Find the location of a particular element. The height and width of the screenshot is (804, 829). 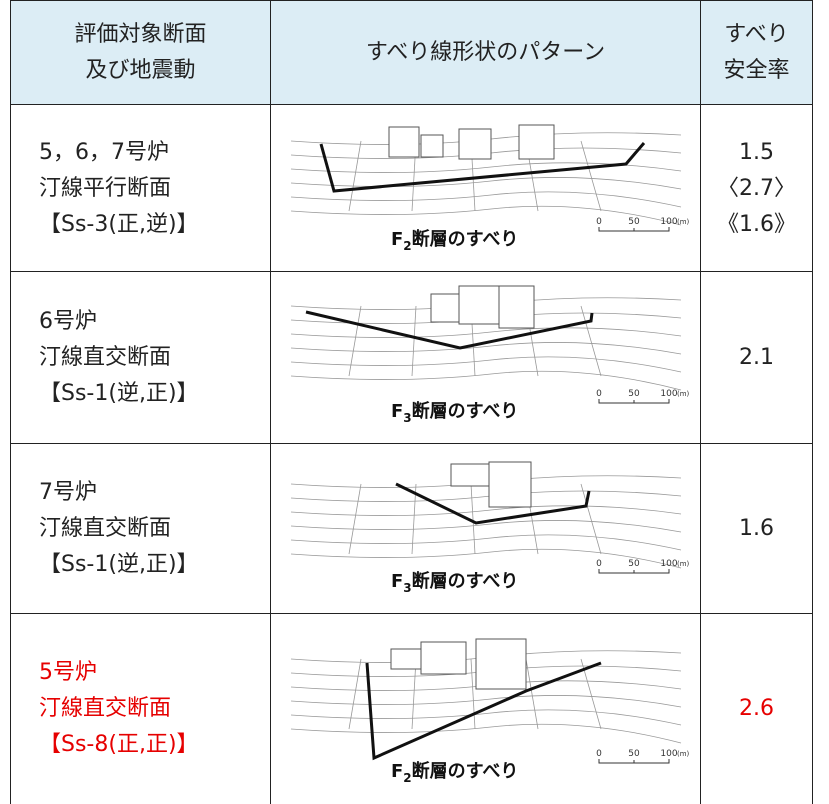

section-text: 7号炉 is located at coordinates (68, 492).